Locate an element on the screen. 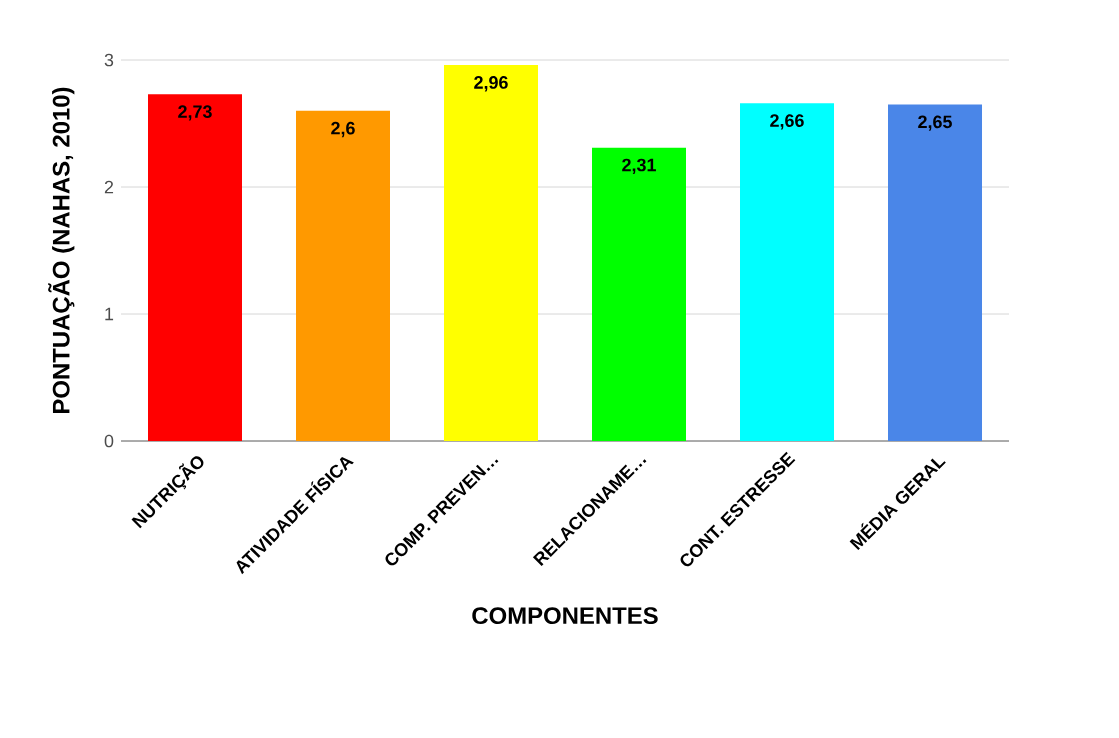 Image resolution: width=1119 pixels, height=738 pixels. y-tick-label: 3 is located at coordinates (109, 60).